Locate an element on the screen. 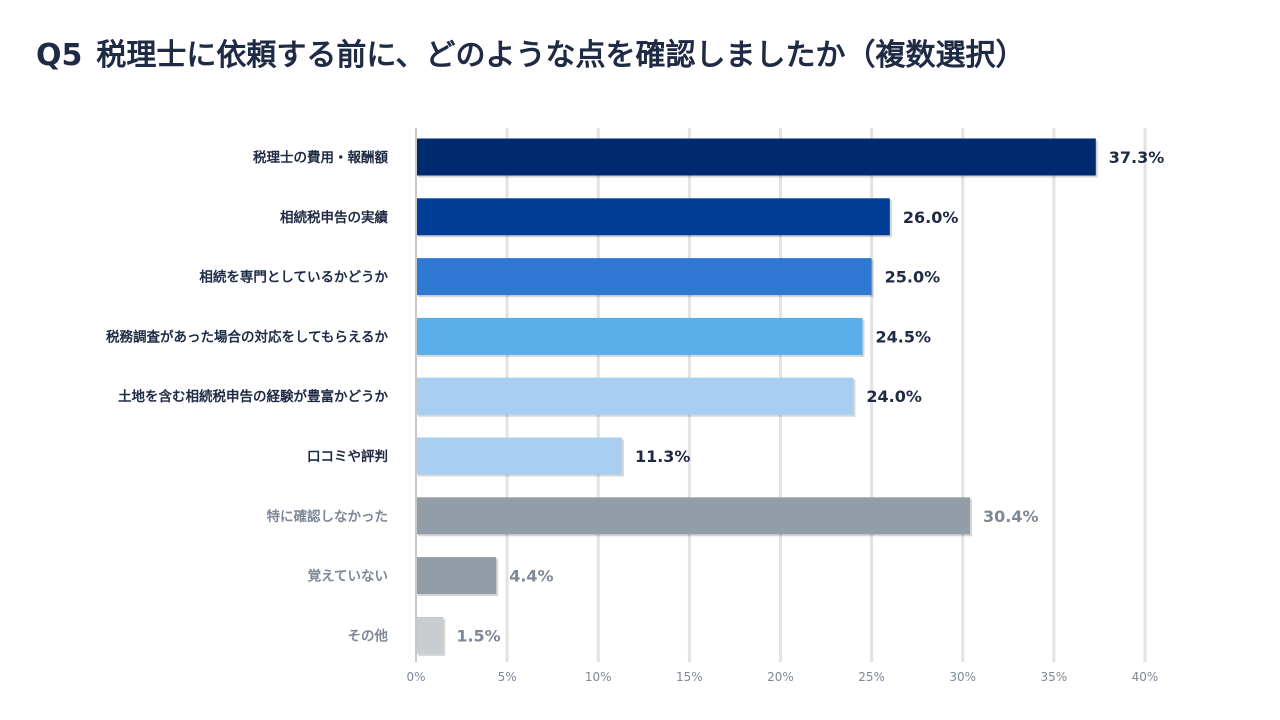  value-label: 1.5% is located at coordinates (478, 635).